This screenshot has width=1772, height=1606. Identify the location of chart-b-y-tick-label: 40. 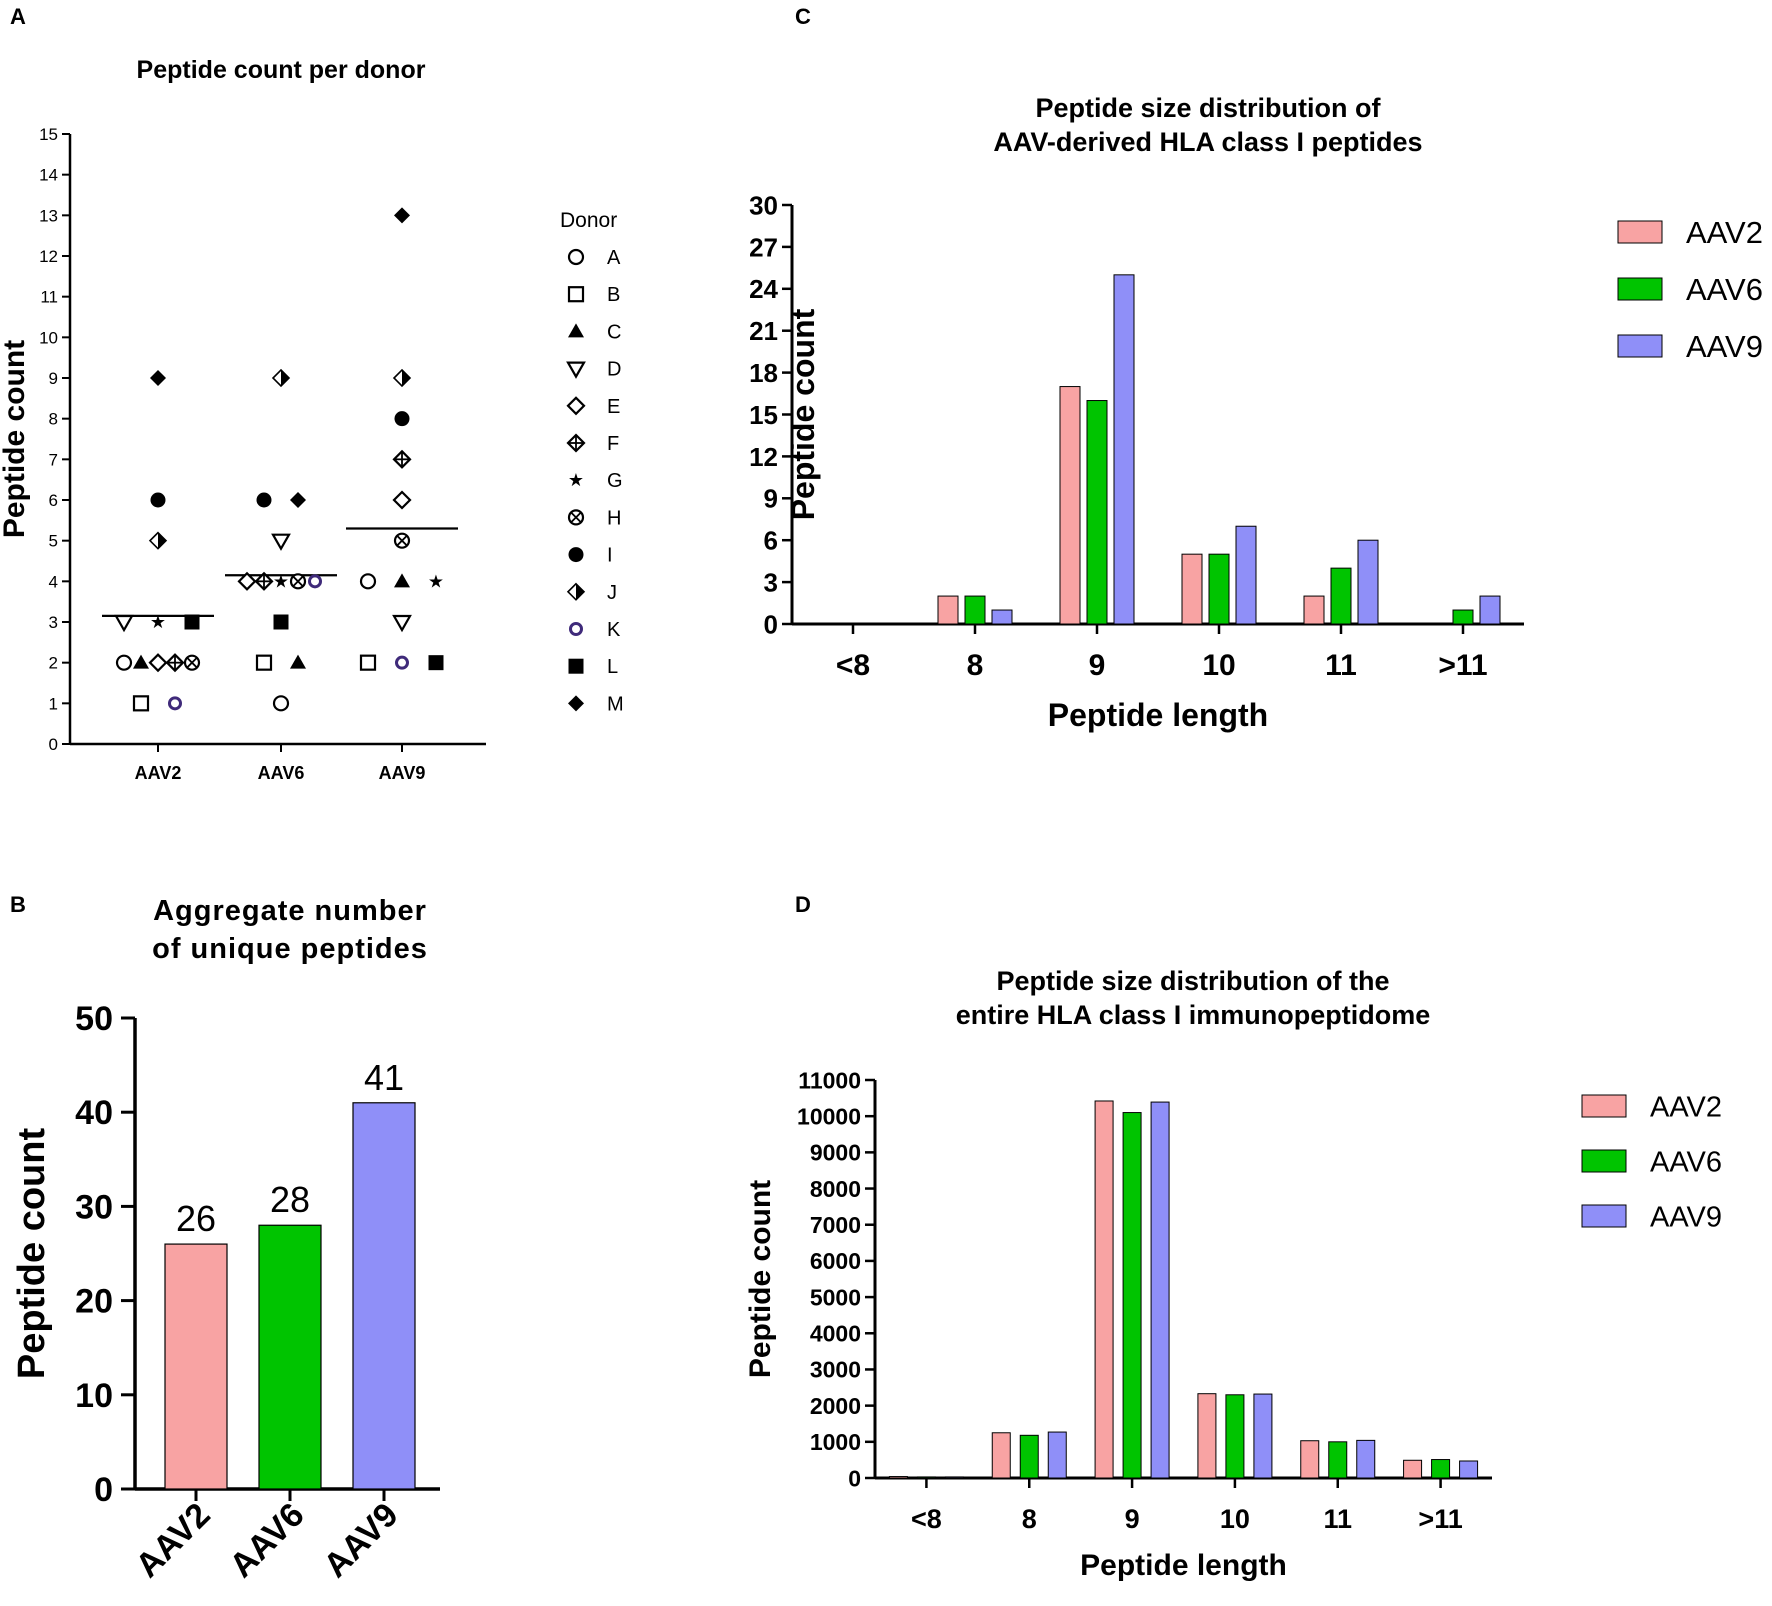
(94, 1113).